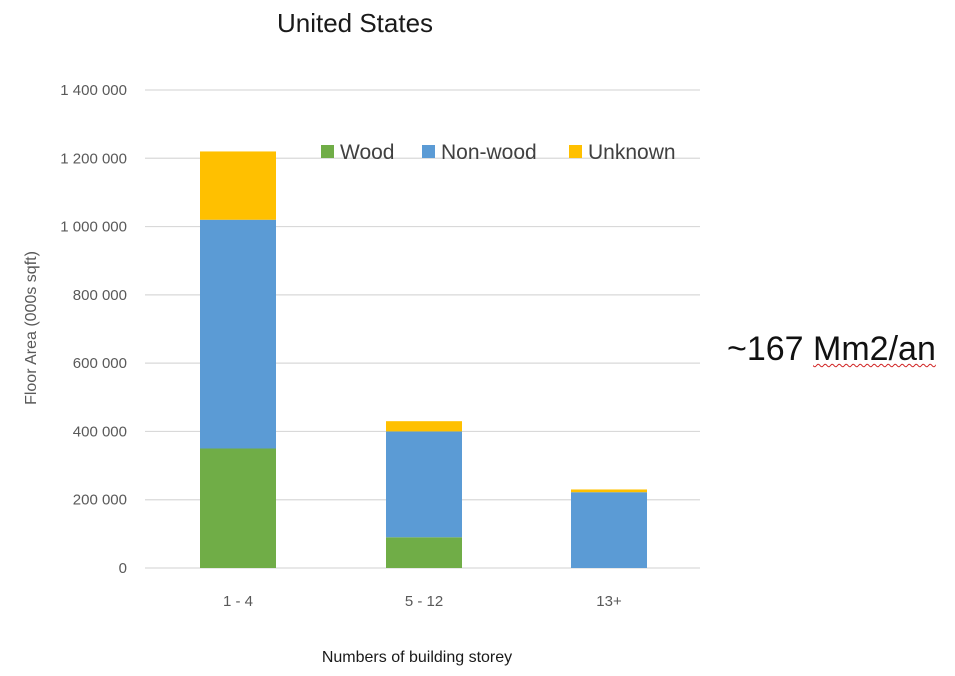 This screenshot has height=676, width=955. I want to click on annotation-text: ~167 Mm2/an, so click(831, 349).